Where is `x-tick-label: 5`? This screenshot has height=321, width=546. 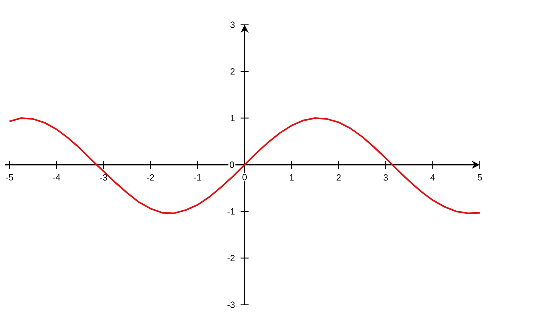
x-tick-label: 5 is located at coordinates (480, 177).